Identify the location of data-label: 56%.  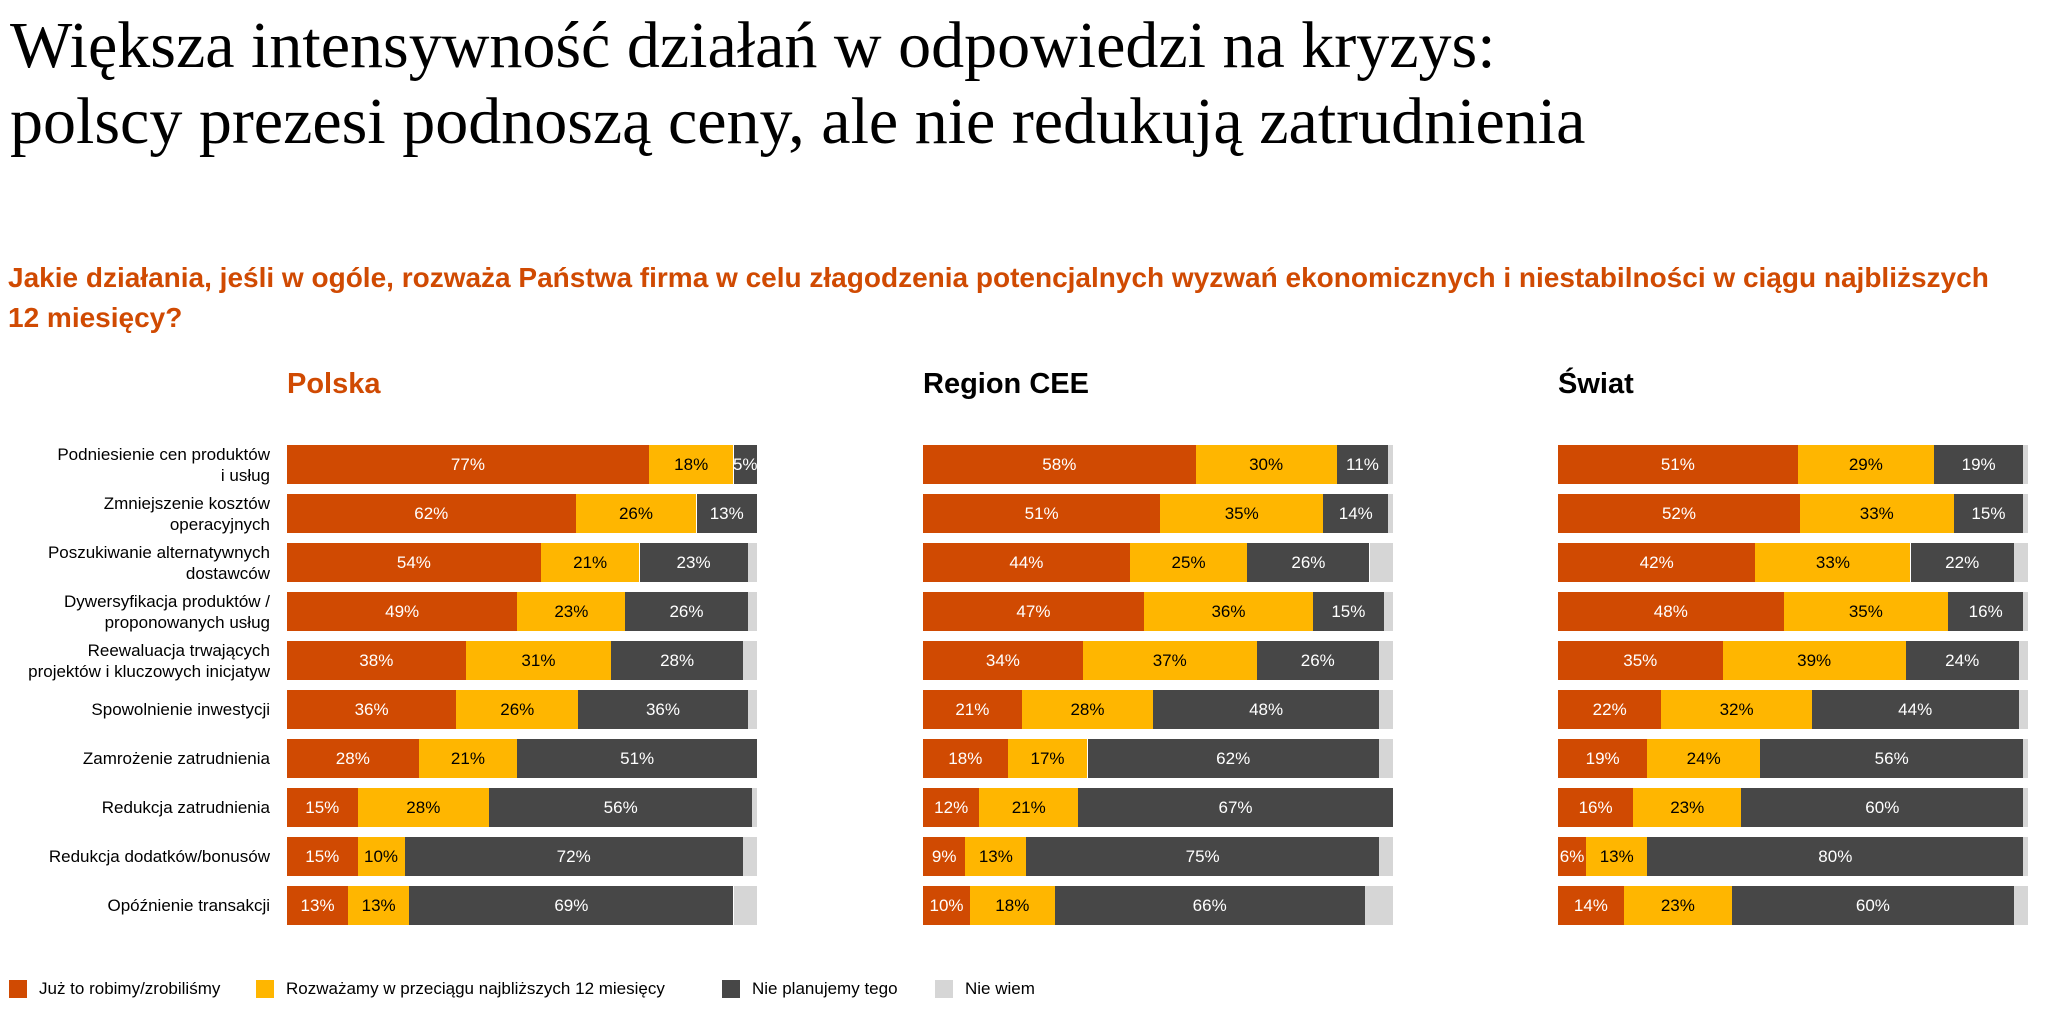
(1891, 758).